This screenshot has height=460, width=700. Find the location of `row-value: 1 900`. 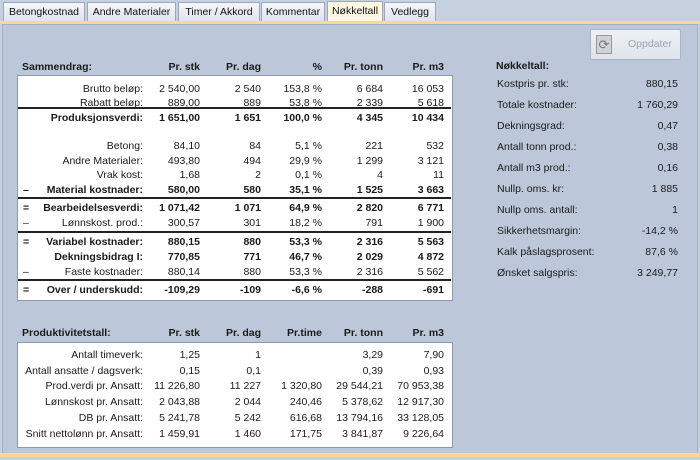

row-value: 1 900 is located at coordinates (430, 223).